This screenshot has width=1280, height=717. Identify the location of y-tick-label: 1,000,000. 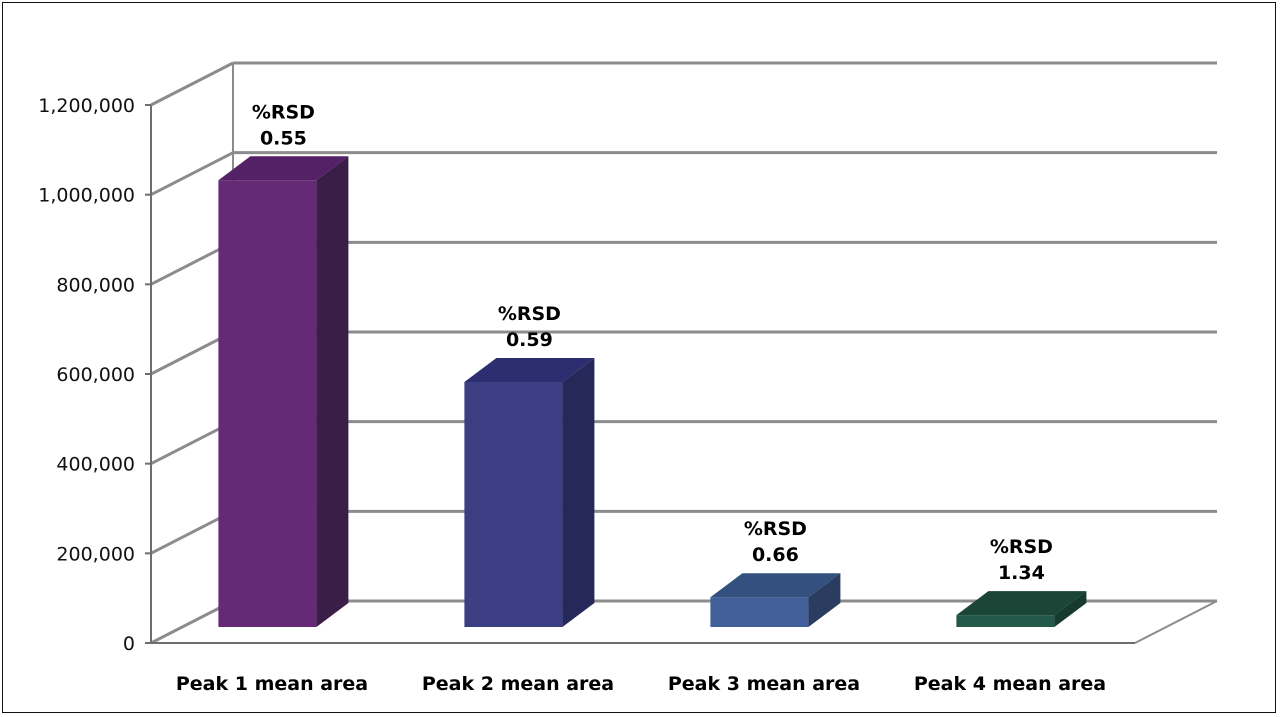
(86, 196).